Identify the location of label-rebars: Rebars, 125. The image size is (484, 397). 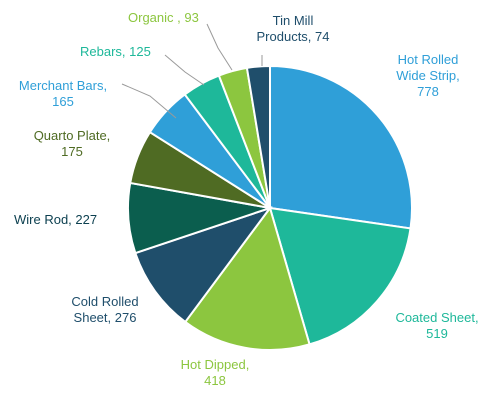
(115, 51).